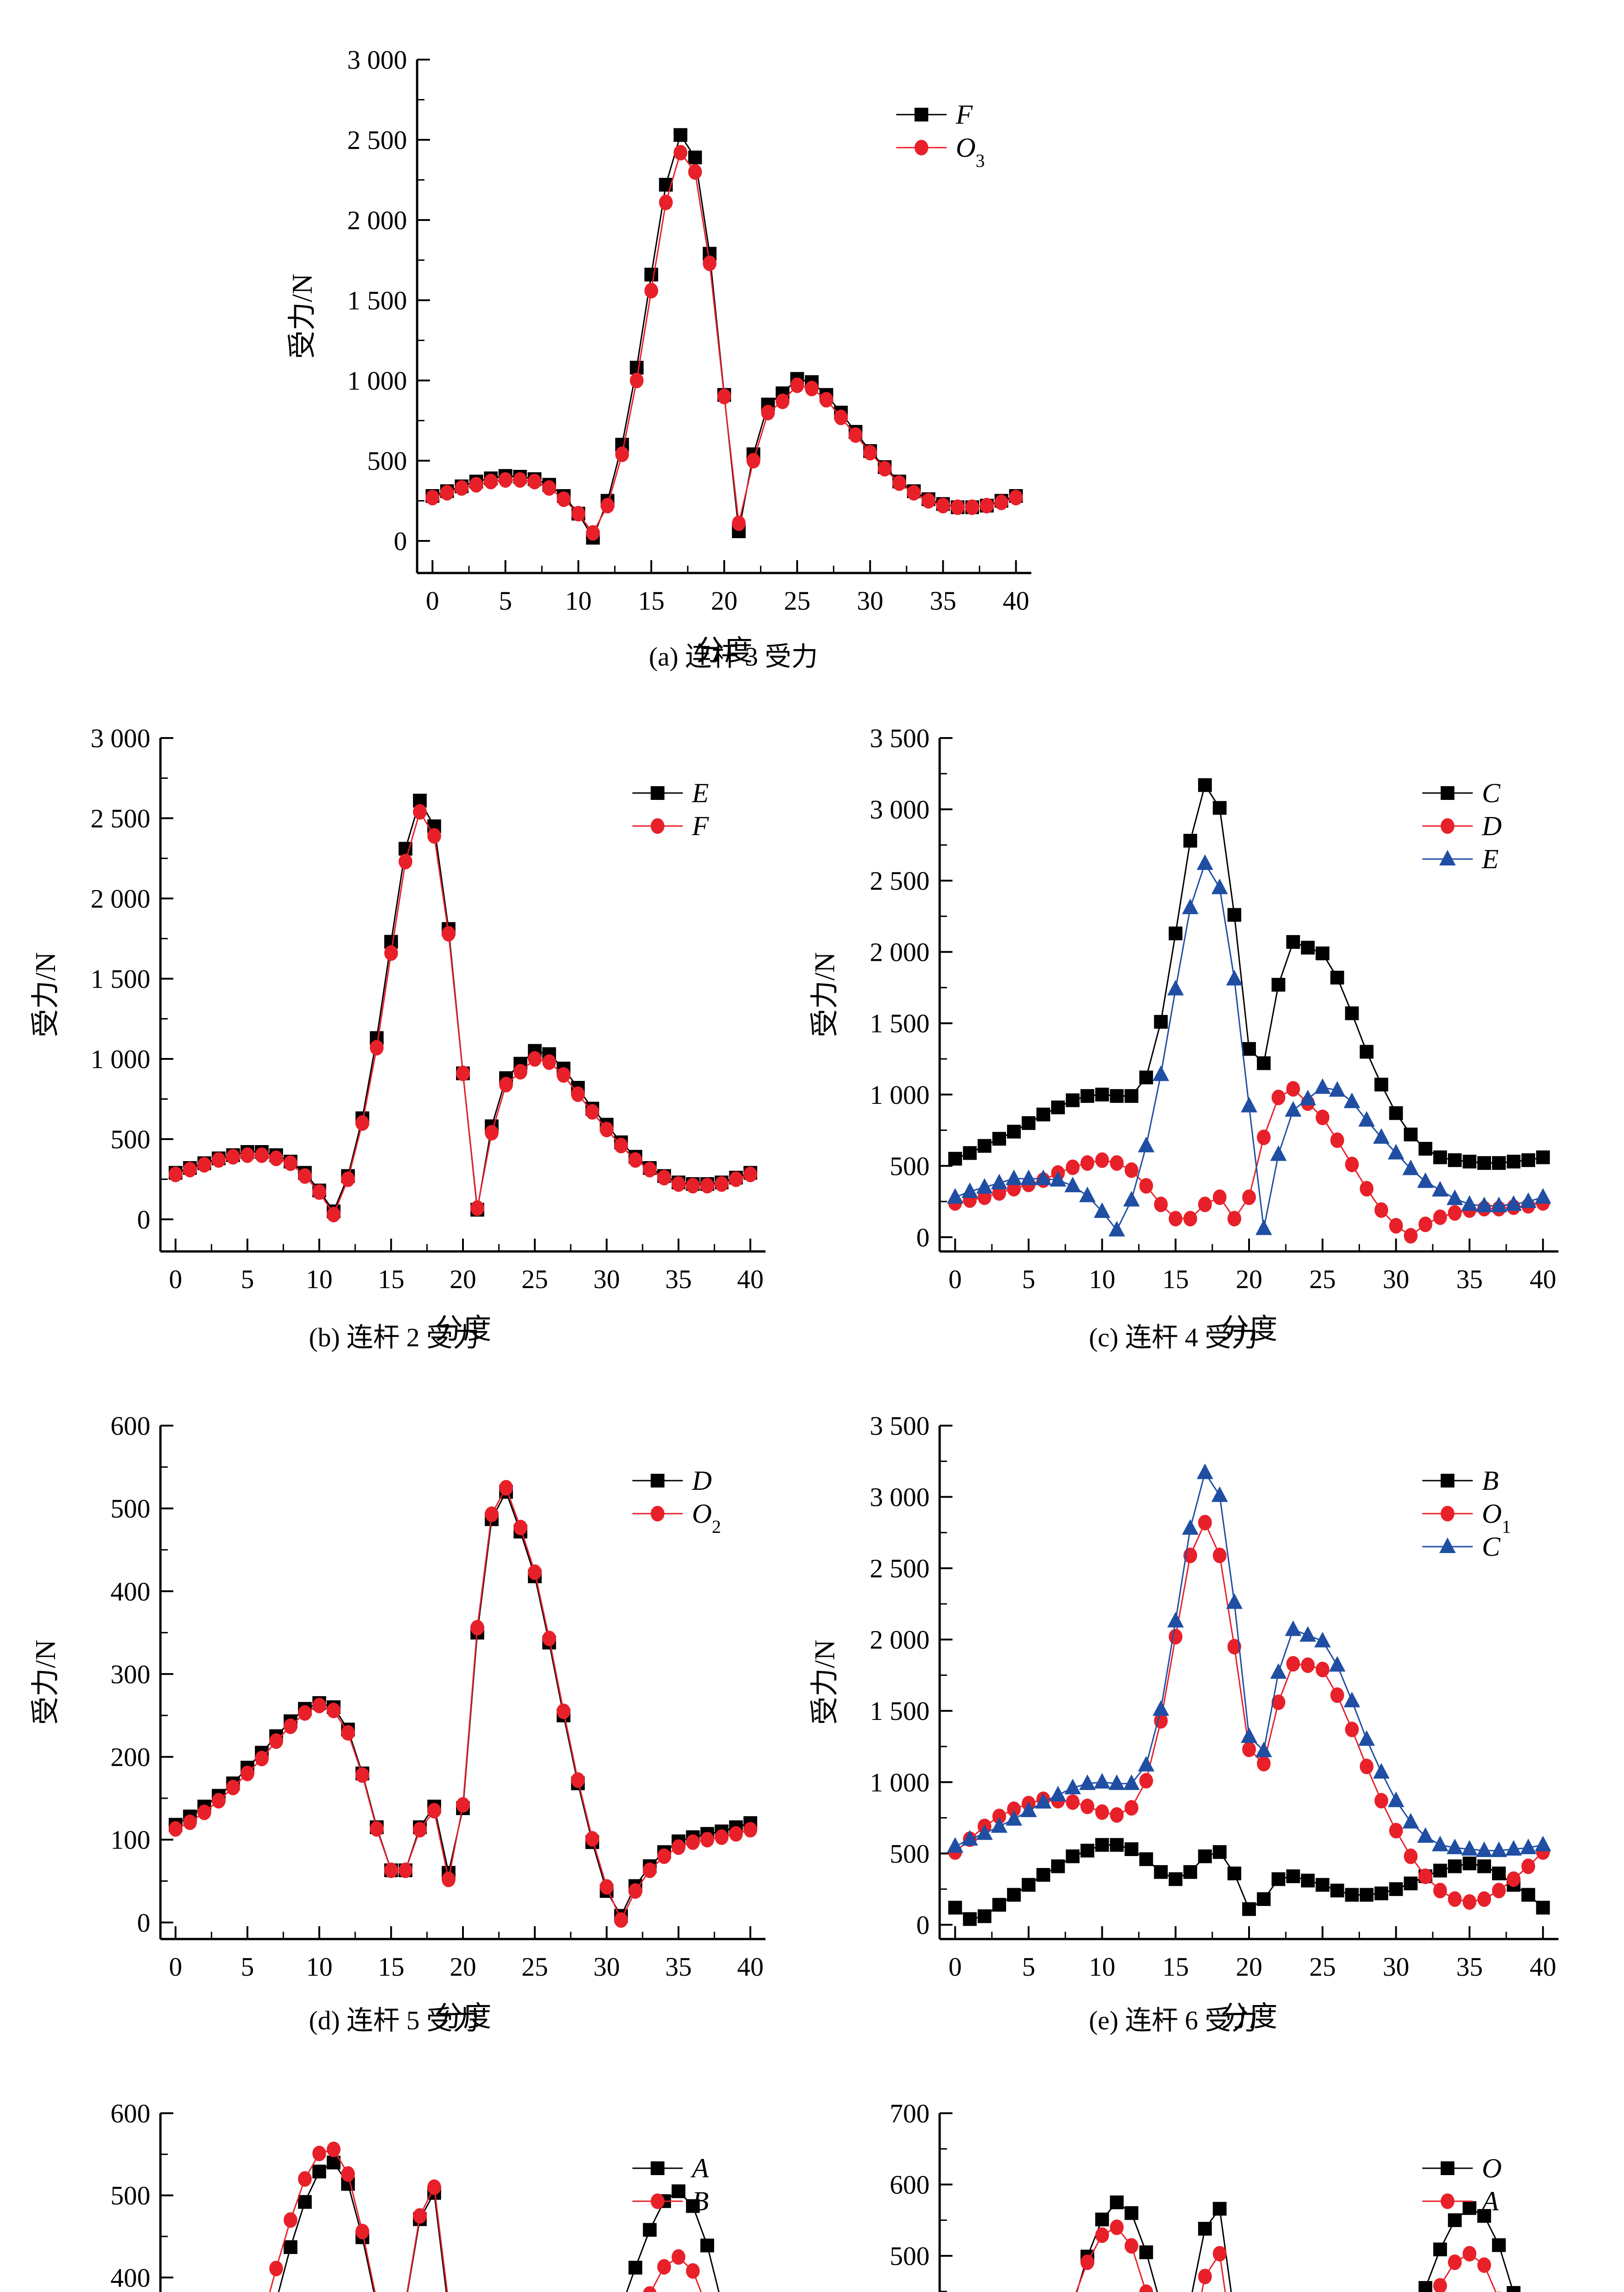 The image size is (1624, 2292). What do you see at coordinates (130, 2195) in the screenshot?
I see `y-tick-label: 500` at bounding box center [130, 2195].